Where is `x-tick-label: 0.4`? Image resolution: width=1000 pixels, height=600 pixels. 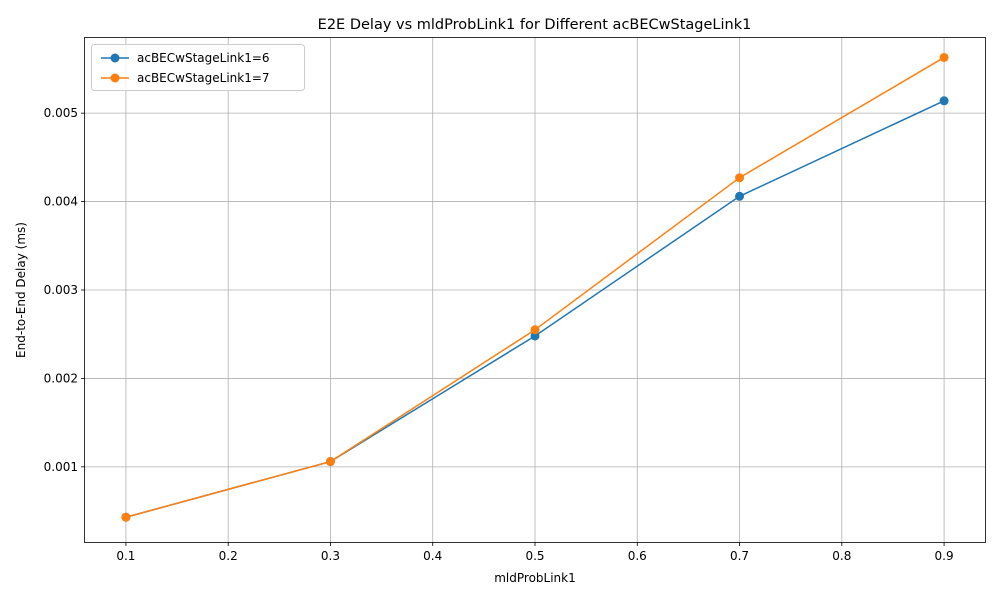
x-tick-label: 0.4 is located at coordinates (432, 556).